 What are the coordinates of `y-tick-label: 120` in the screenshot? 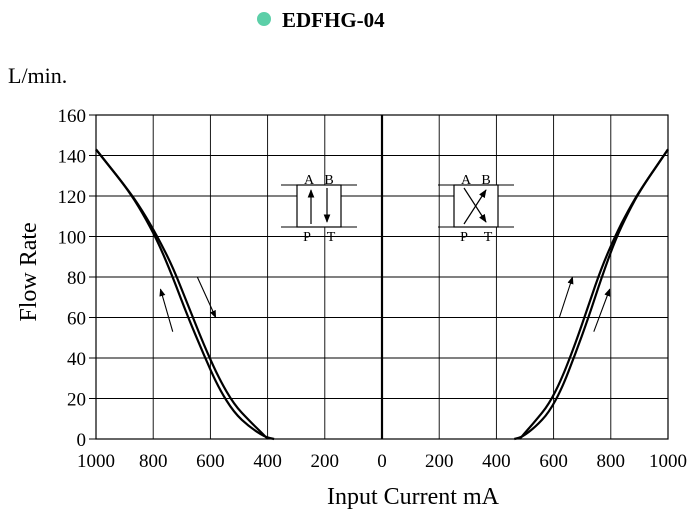 It's located at (72, 197).